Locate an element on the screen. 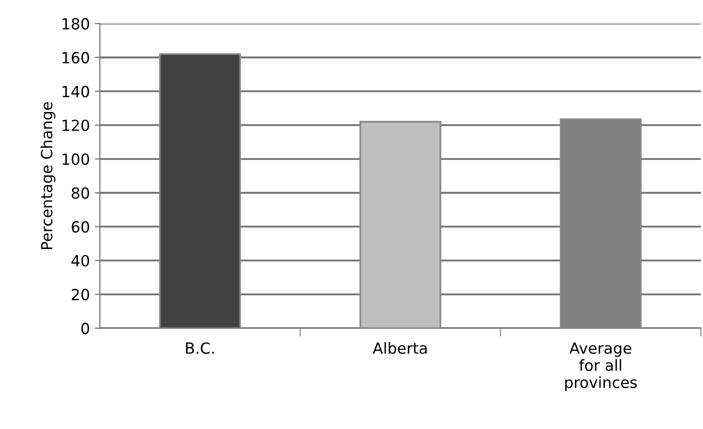 This screenshot has width=703, height=429. y-tick-label: 60 is located at coordinates (81, 227).